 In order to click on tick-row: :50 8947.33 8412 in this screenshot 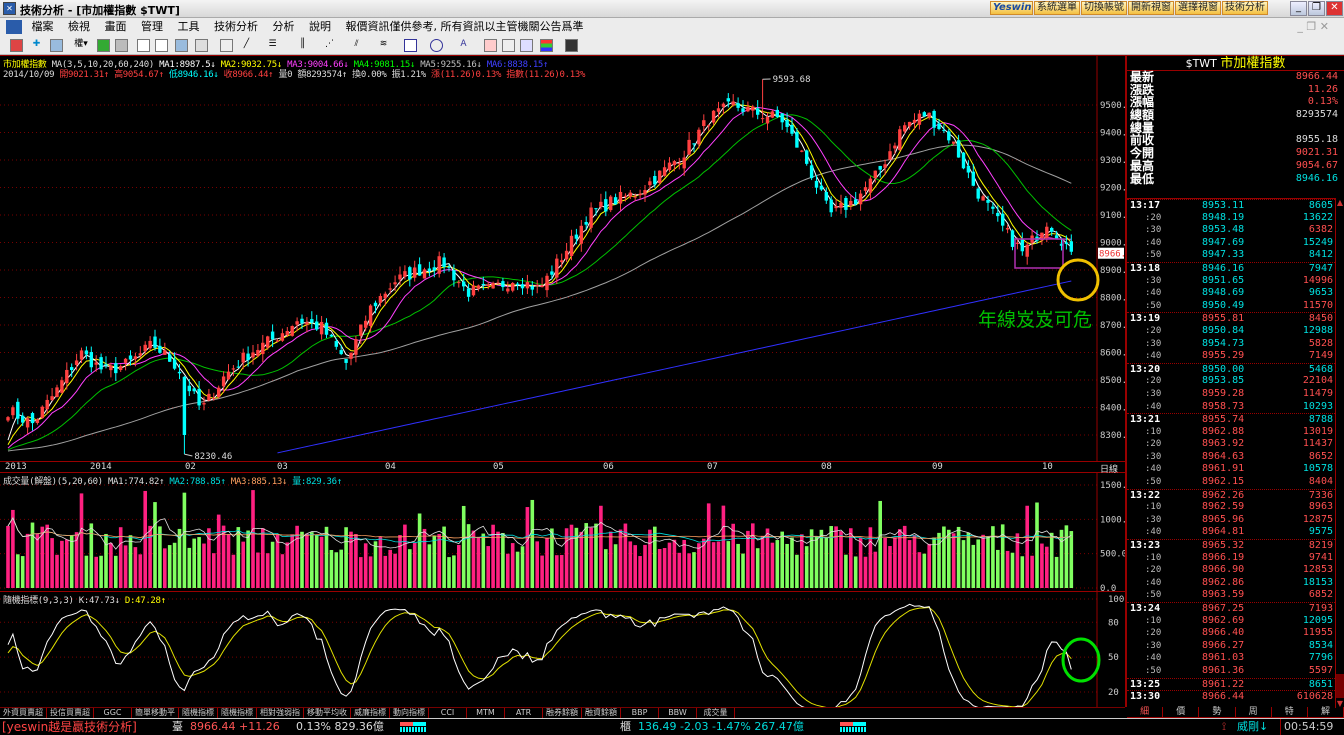, I will do `click(1231, 255)`.